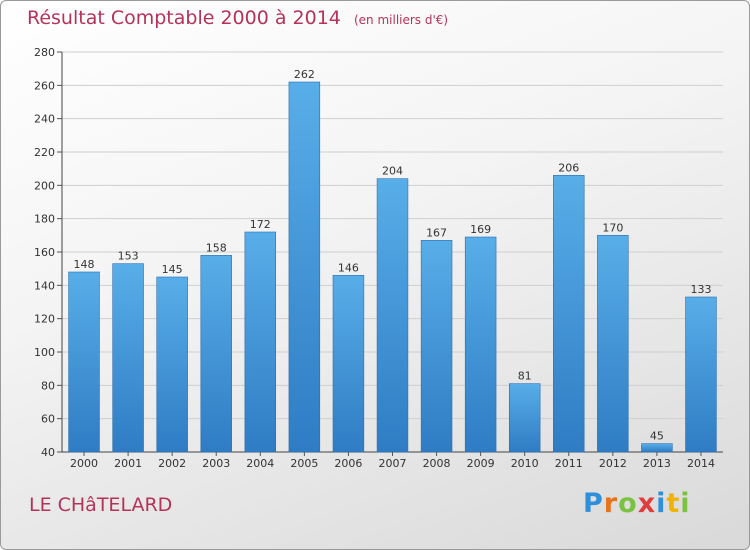 The image size is (750, 550). What do you see at coordinates (393, 463) in the screenshot?
I see `x-tick-label: 2007` at bounding box center [393, 463].